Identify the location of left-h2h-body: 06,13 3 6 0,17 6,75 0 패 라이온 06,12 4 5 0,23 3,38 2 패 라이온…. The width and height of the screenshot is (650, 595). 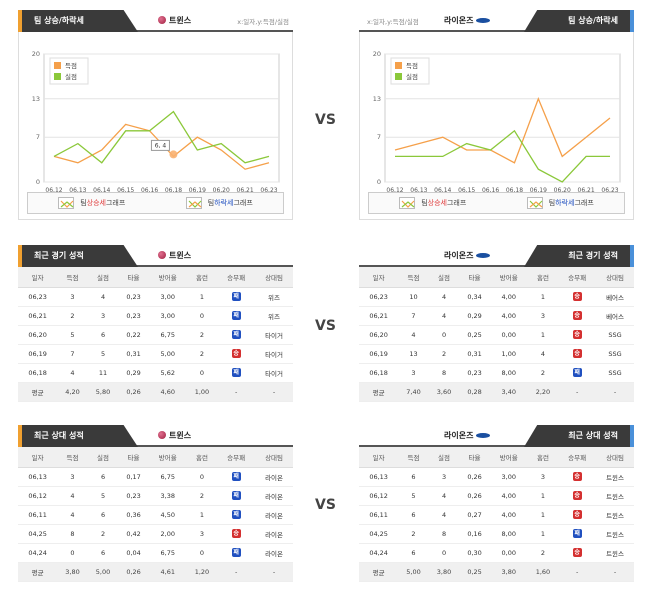
(155, 524).